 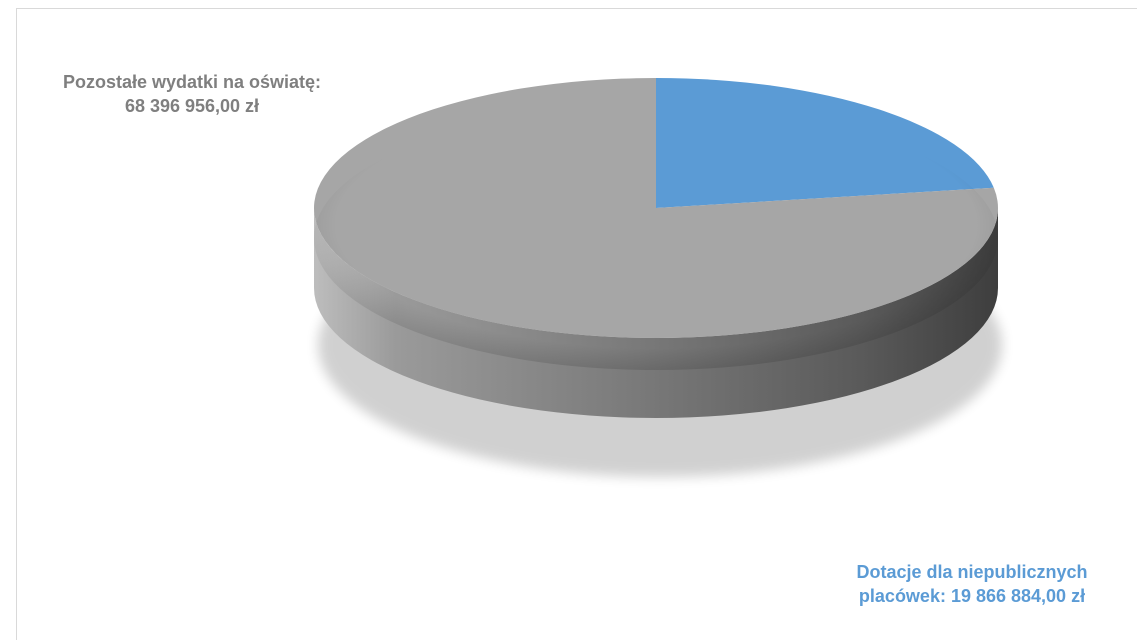 What do you see at coordinates (972, 596) in the screenshot?
I see `slice-label-subsidies-value: placówek: 19 866 884,00 zł` at bounding box center [972, 596].